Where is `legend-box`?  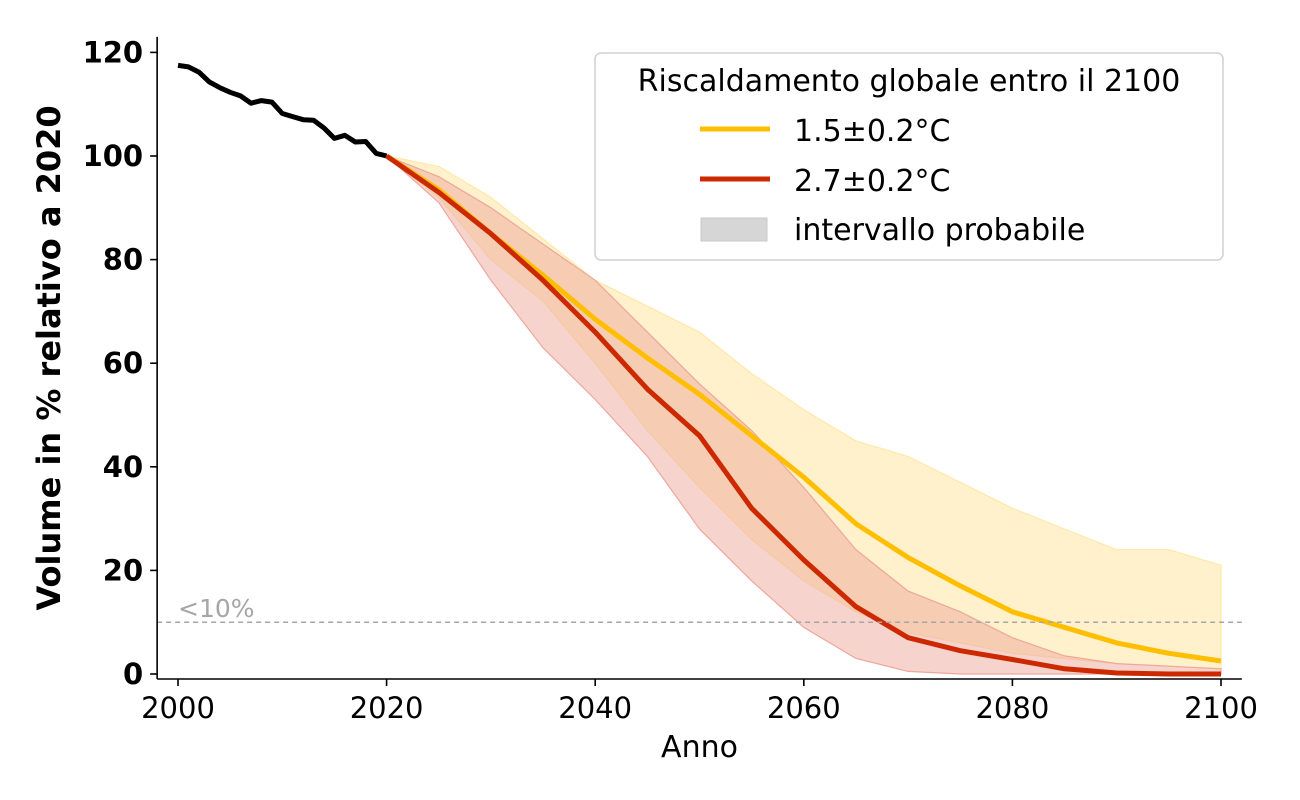
legend-box is located at coordinates (909, 156).